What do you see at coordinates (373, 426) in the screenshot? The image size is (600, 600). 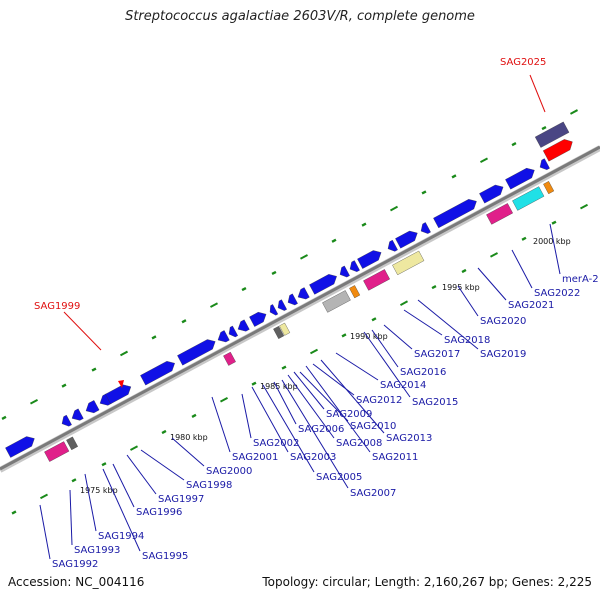 I see `gene-label: SAG2010` at bounding box center [373, 426].